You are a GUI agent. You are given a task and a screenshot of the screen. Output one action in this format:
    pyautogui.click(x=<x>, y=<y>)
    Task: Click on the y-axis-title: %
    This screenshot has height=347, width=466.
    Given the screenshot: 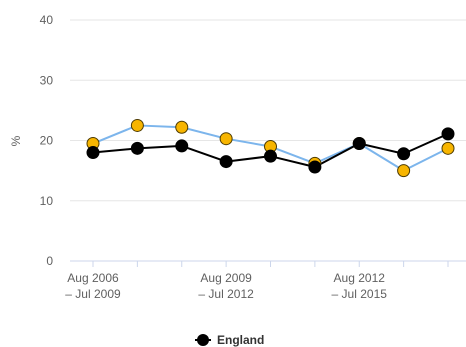 What is the action you would take?
    pyautogui.click(x=16, y=140)
    